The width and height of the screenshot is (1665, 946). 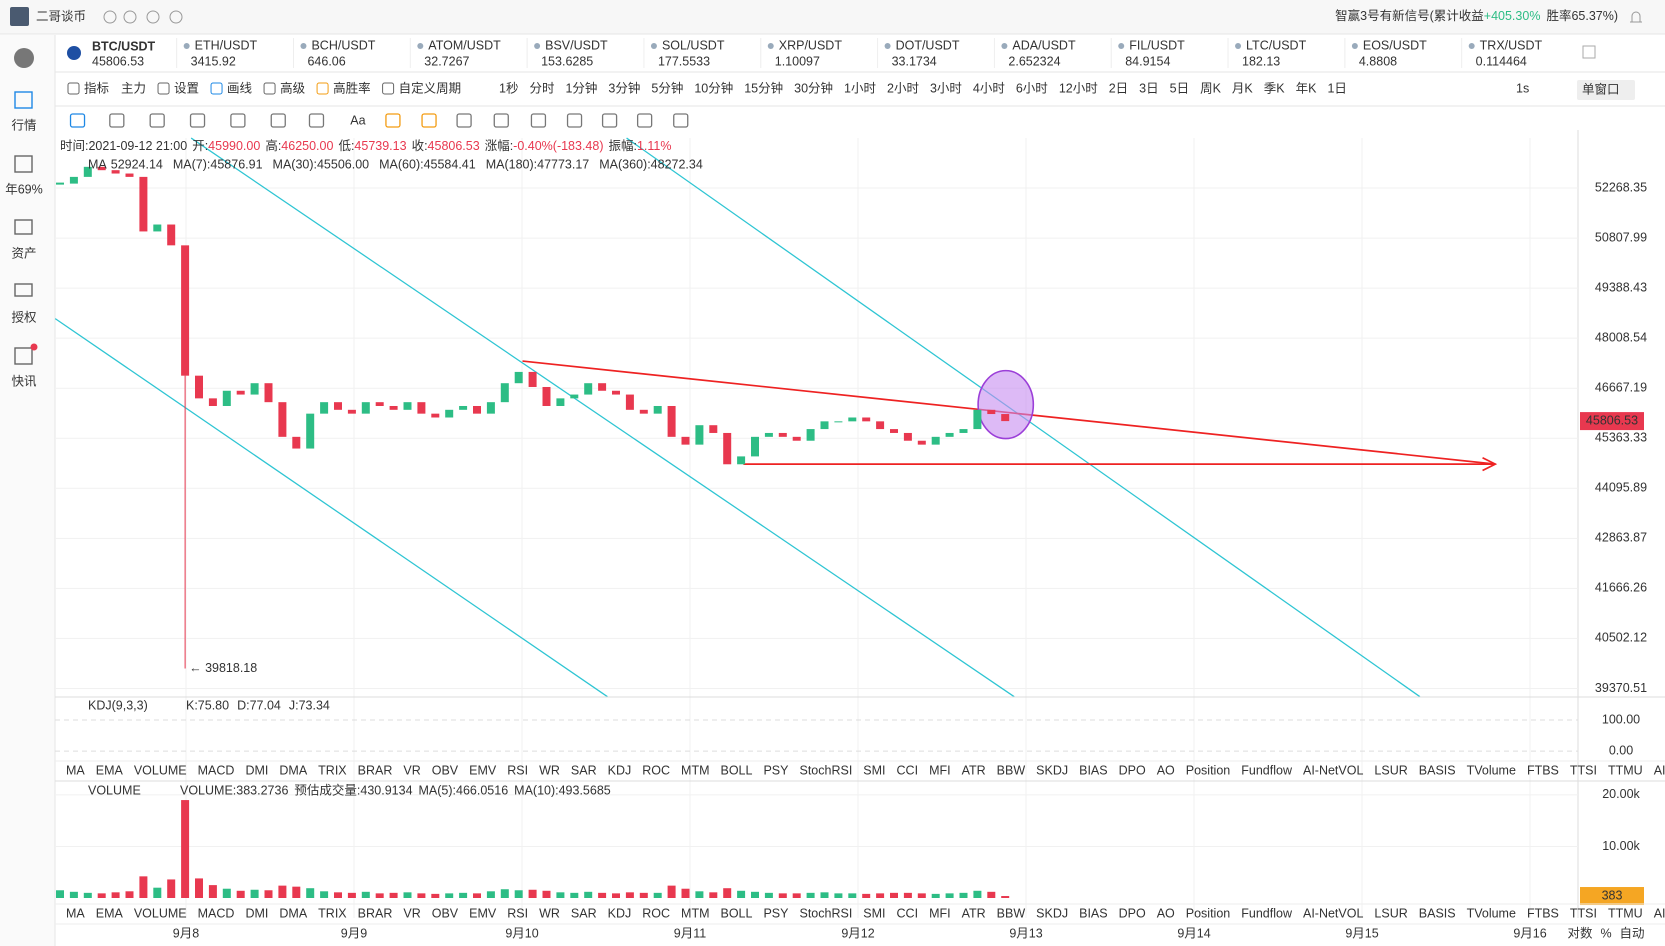 I want to click on sidebar-label: 年69%, so click(x=24, y=189).